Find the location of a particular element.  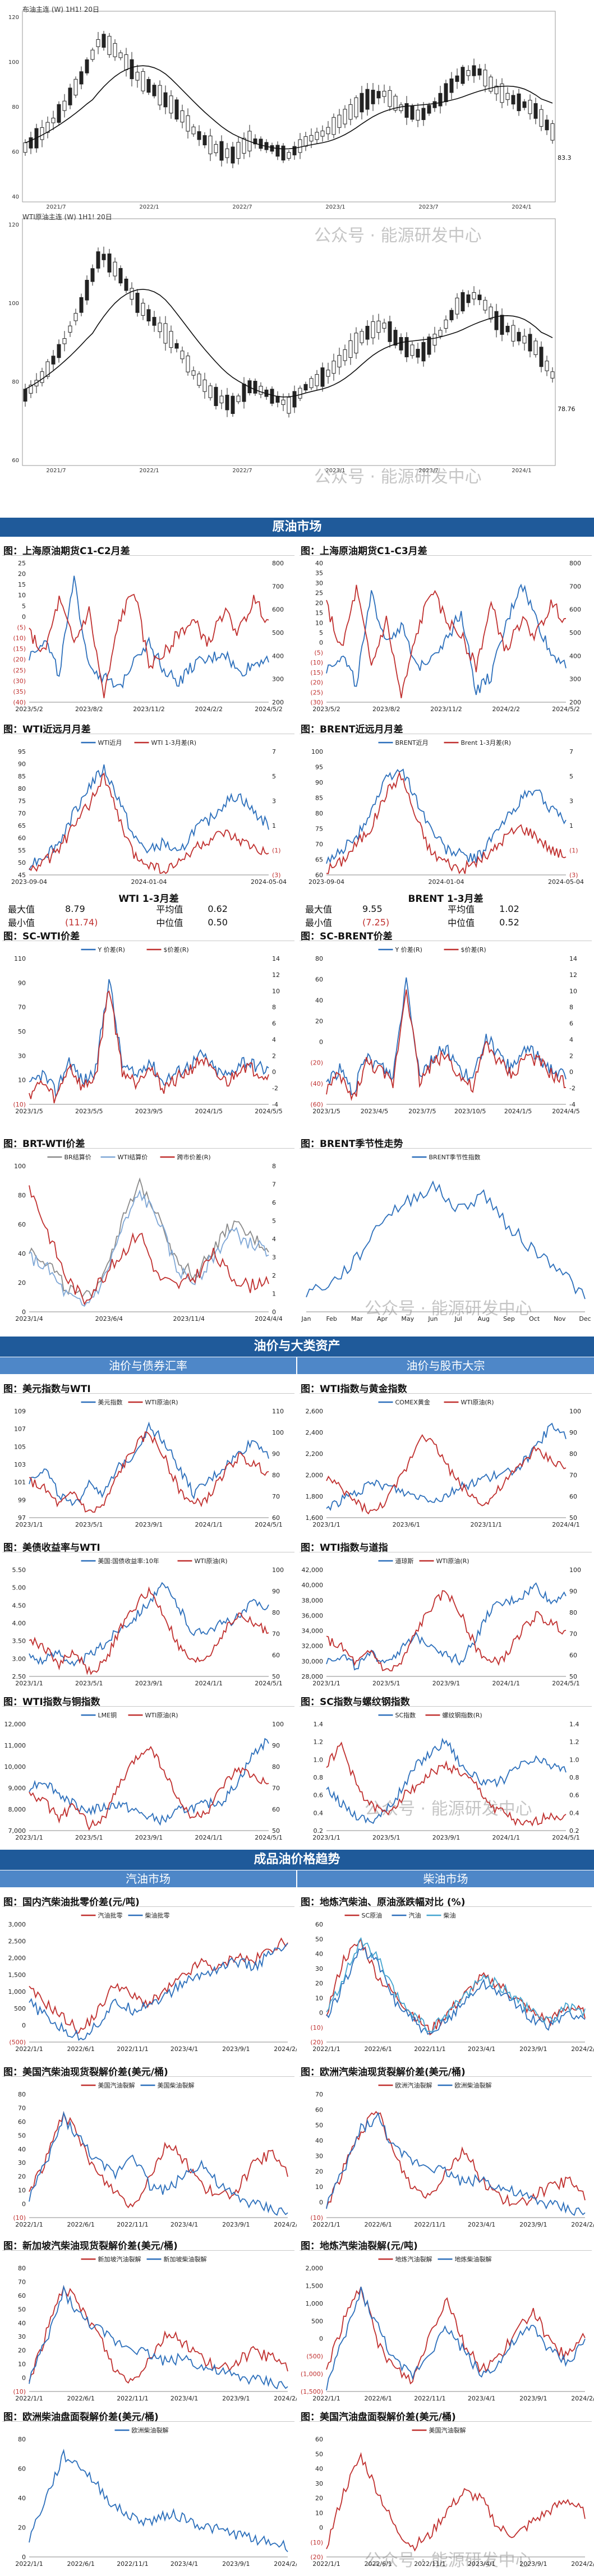

y2-tick-label: 4 is located at coordinates (274, 1239).